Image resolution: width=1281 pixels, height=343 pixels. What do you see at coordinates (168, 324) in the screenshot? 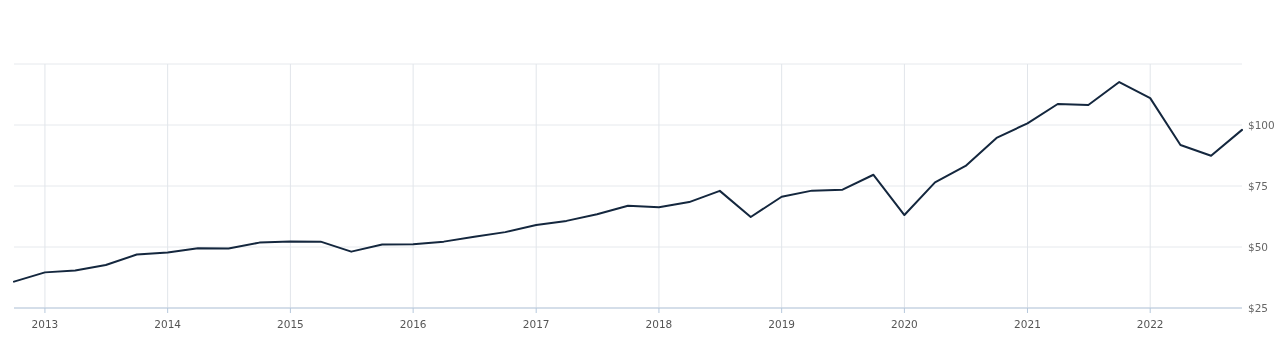
I see `x-tick-label: 2014` at bounding box center [168, 324].